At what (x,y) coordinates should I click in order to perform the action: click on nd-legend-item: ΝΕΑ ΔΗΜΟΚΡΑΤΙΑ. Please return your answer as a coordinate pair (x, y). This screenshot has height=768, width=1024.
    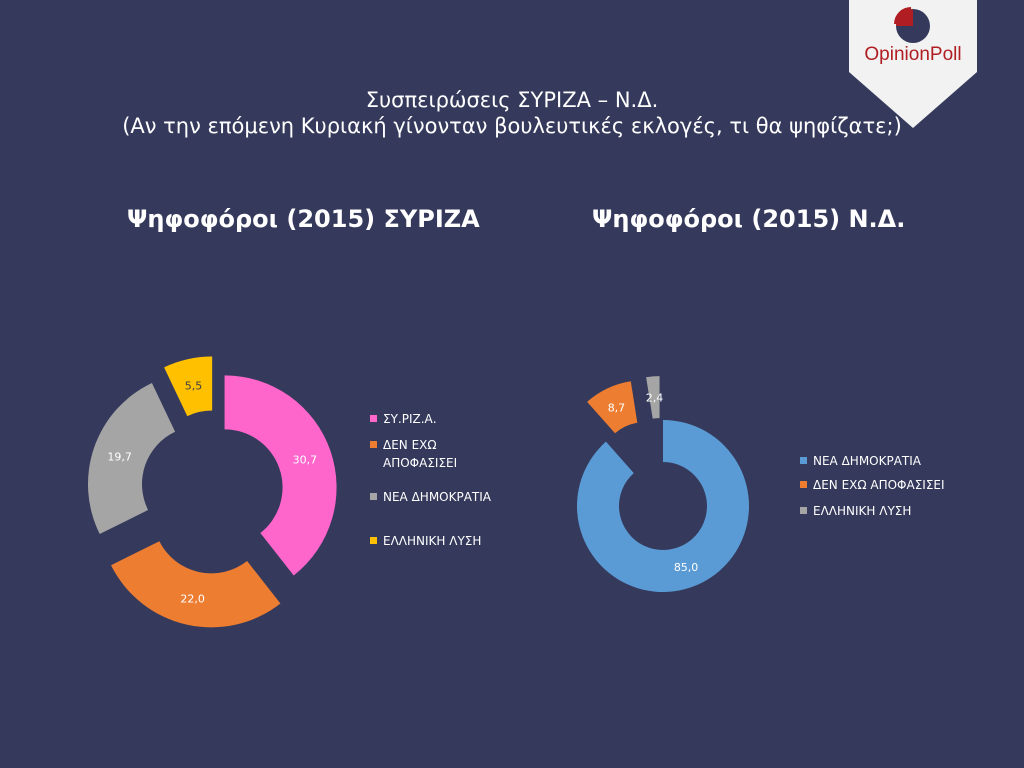
    Looking at the image, I should click on (860, 461).